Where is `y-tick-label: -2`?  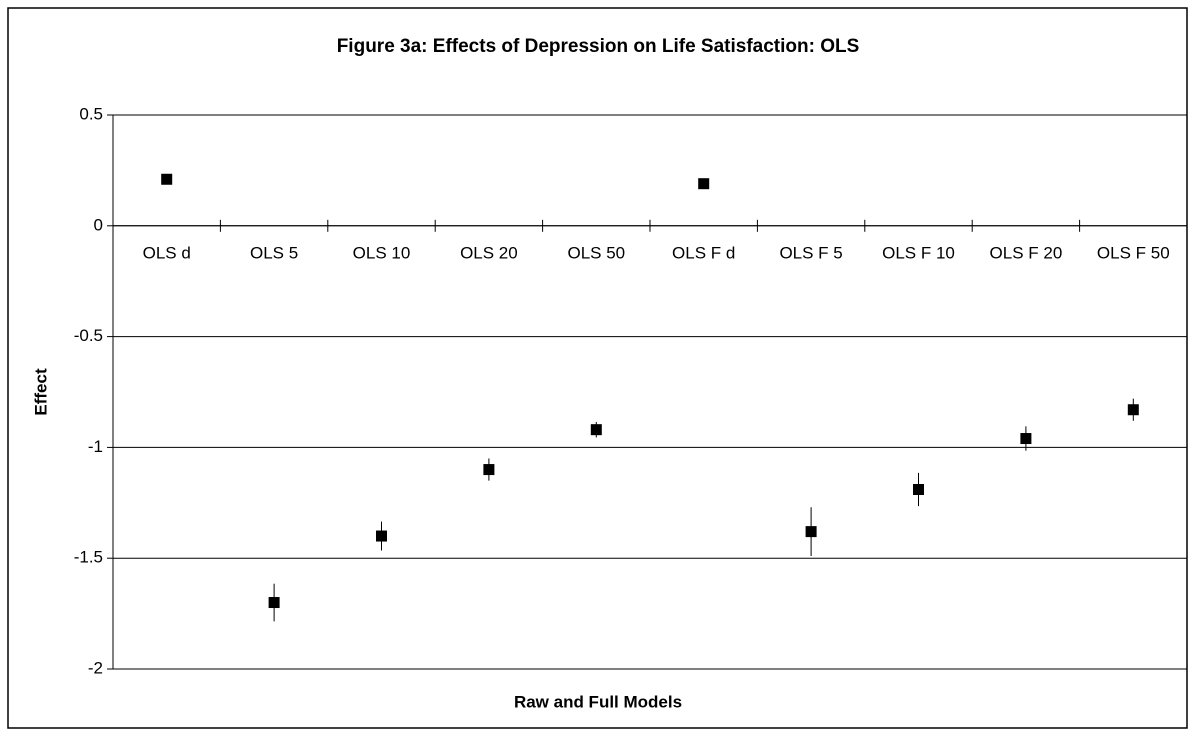
y-tick-label: -2 is located at coordinates (95, 667).